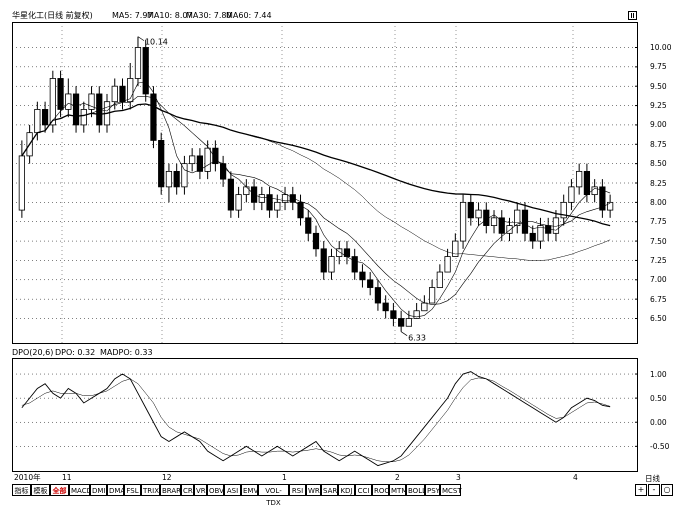 The width and height of the screenshot is (683, 509). Describe the element at coordinates (658, 164) in the screenshot. I see `price-tick-label: 8.50` at that location.